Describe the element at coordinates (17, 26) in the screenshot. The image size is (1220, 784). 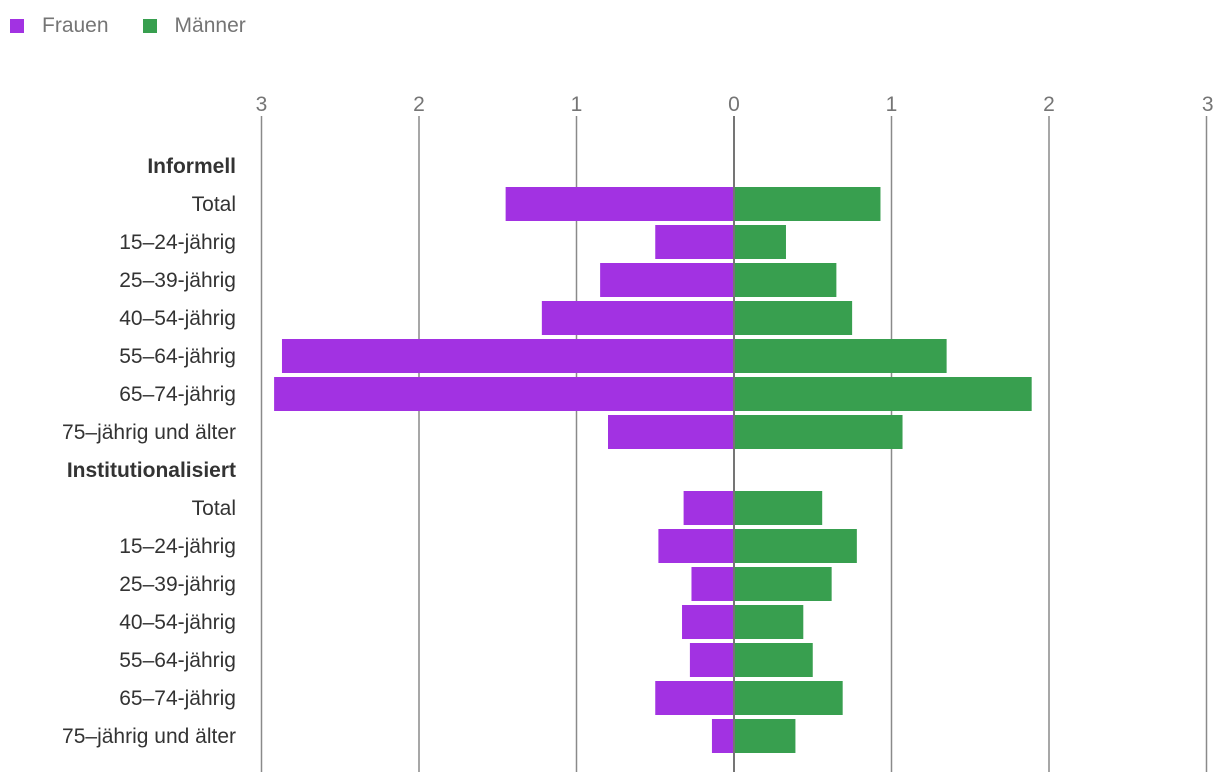
I see `legend-swatch-frauen` at that location.